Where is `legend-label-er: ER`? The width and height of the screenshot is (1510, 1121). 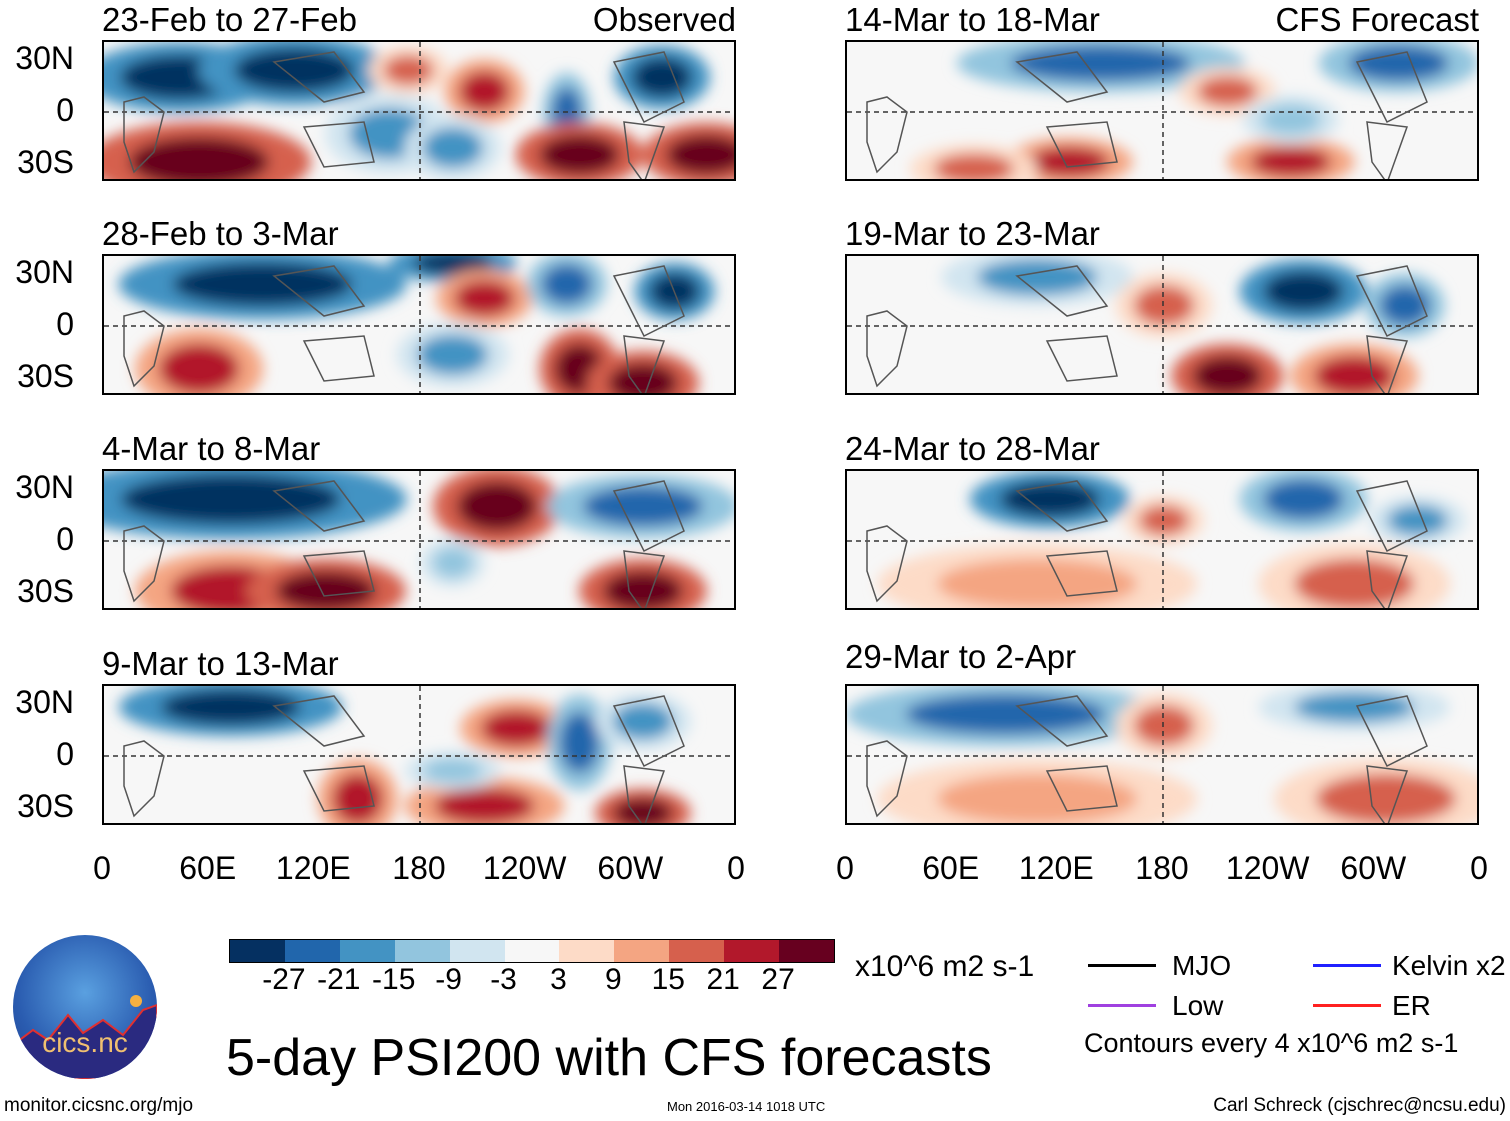
legend-label-er: ER is located at coordinates (1411, 1005).